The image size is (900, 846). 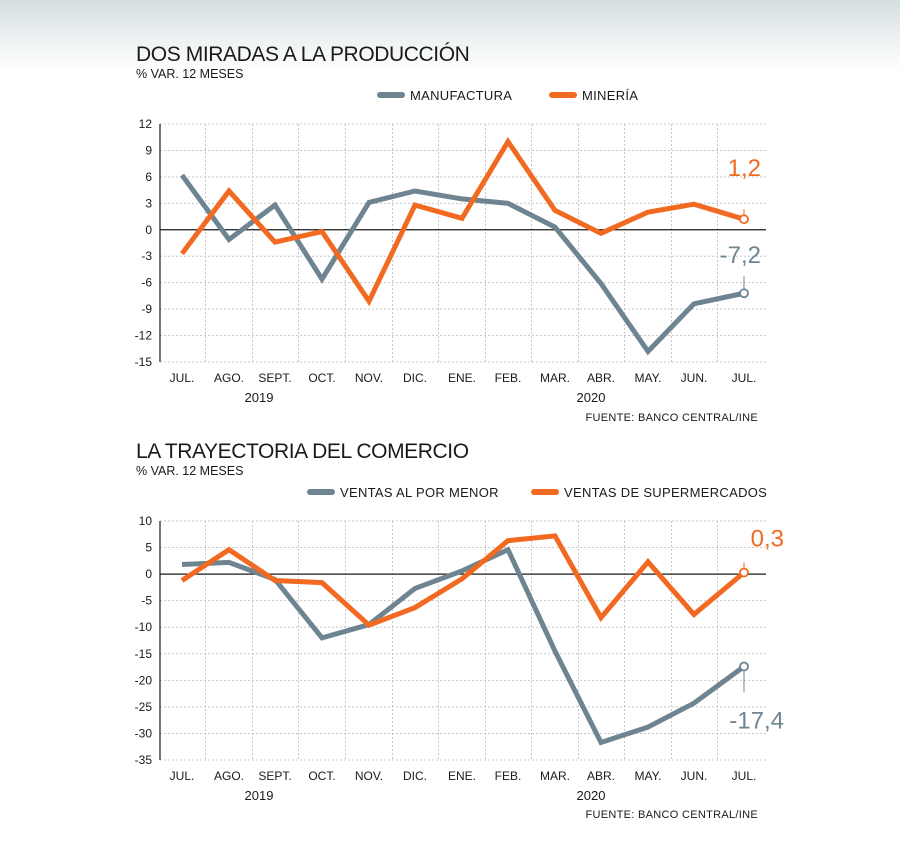 I want to click on chart-2-ytick-label: 5, so click(x=148, y=548).